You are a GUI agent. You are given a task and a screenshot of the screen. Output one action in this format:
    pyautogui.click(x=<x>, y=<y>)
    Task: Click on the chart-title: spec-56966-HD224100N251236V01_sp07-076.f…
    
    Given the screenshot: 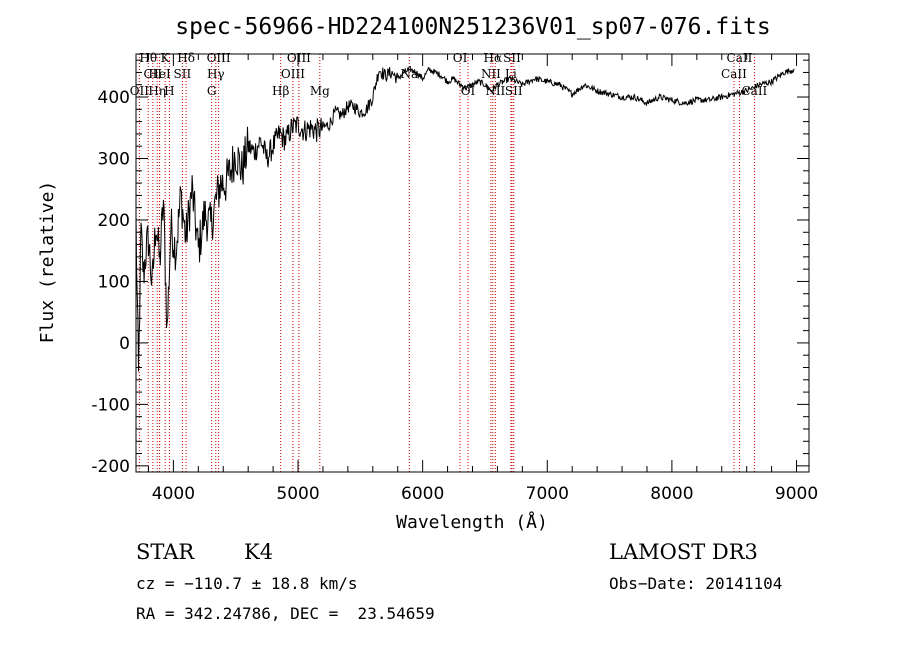 What is the action you would take?
    pyautogui.click(x=472, y=27)
    